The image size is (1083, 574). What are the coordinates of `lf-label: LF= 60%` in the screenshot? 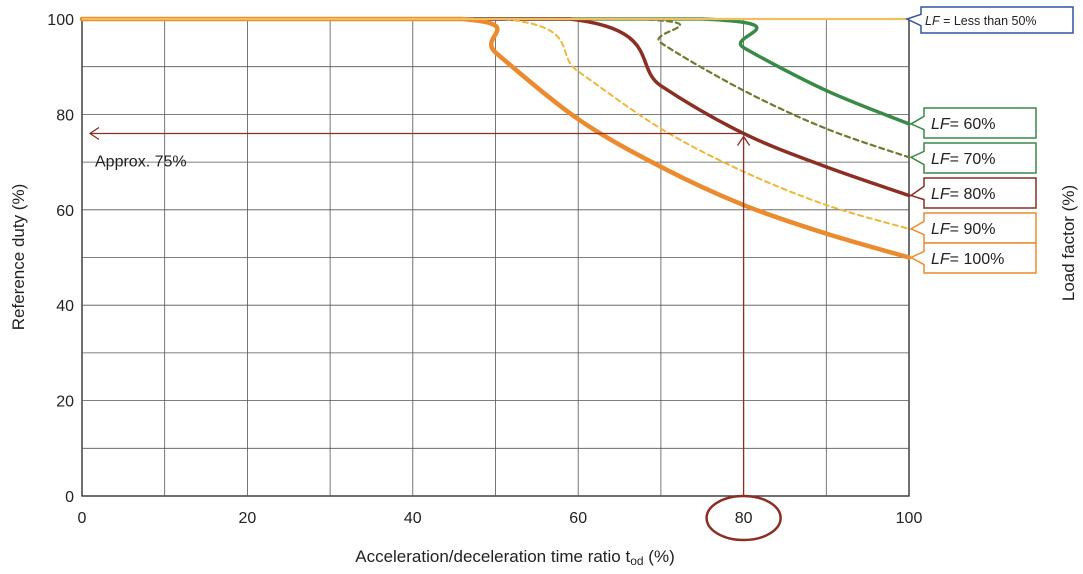 It's located at (973, 123).